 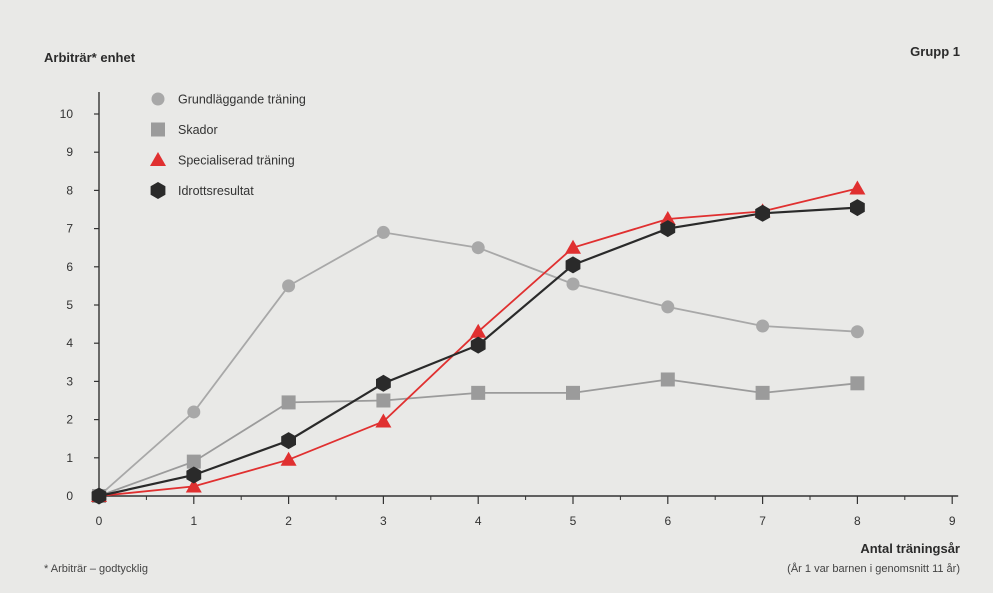 What do you see at coordinates (69, 152) in the screenshot?
I see `y-tick-label: 9` at bounding box center [69, 152].